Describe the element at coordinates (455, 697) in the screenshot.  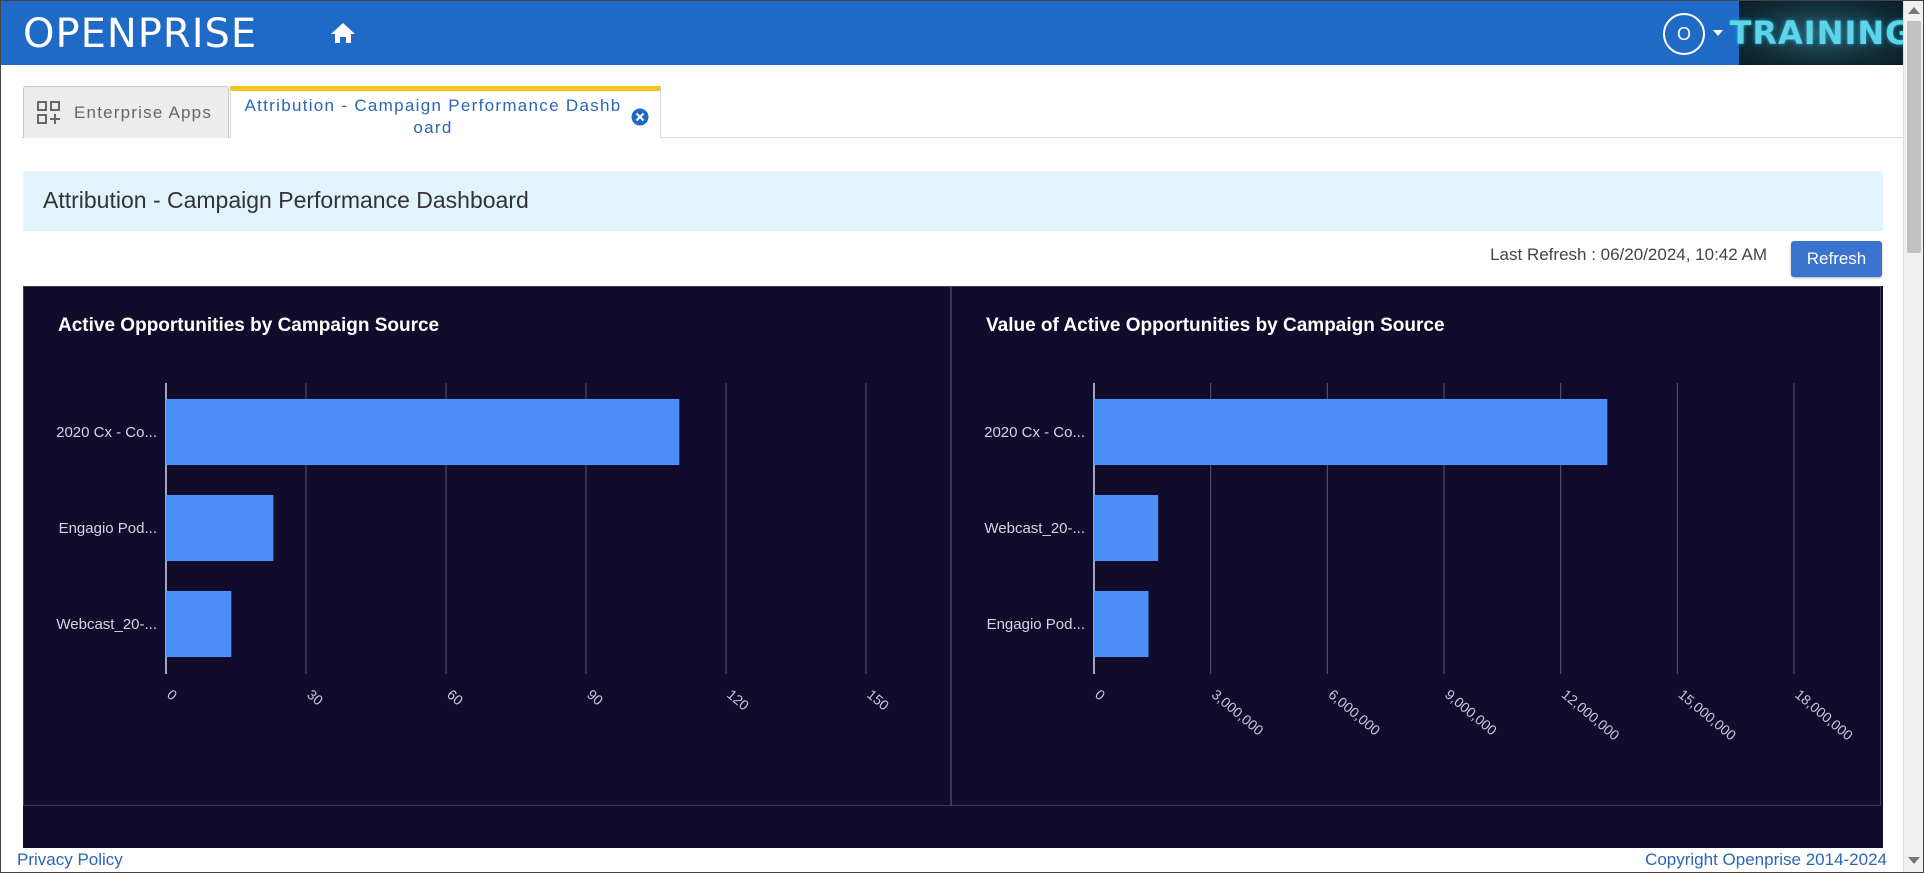
I see `x-tick-label: 60` at that location.